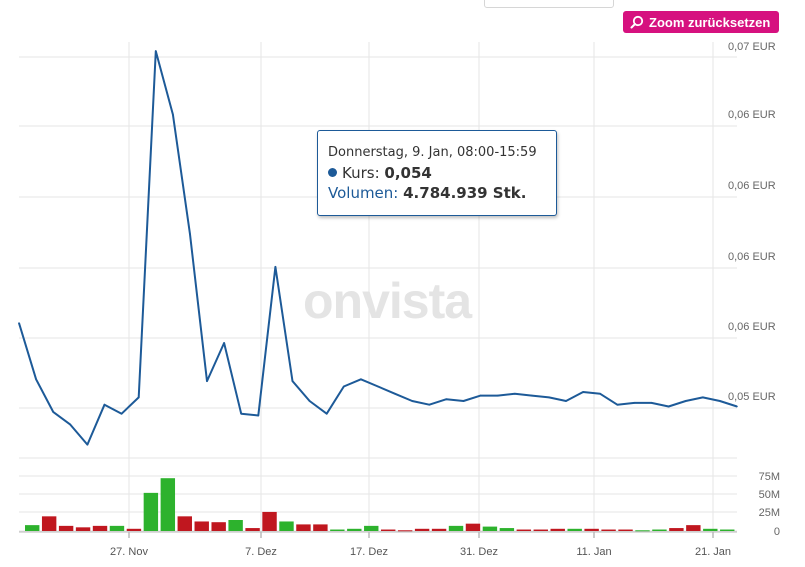  Describe the element at coordinates (549, 4) in the screenshot. I see `range-selector-box` at that location.